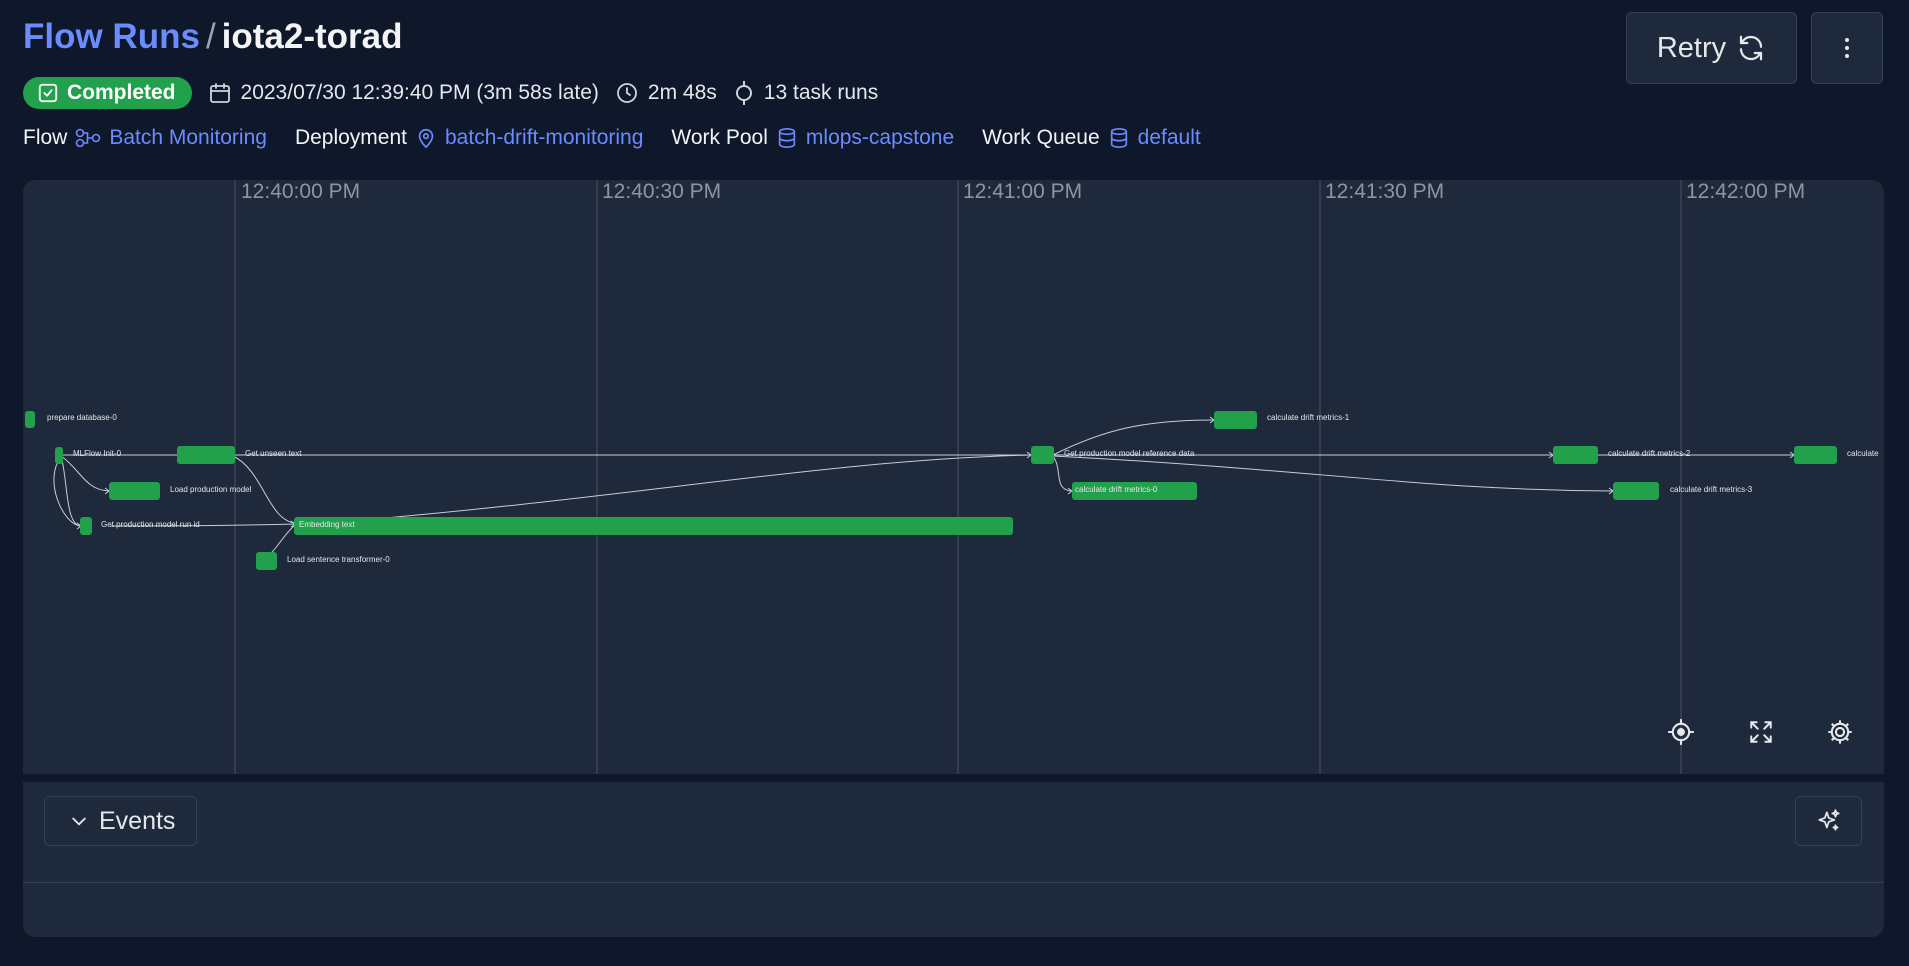 The height and width of the screenshot is (966, 1909). I want to click on duration-text: 2m 48s, so click(682, 92).